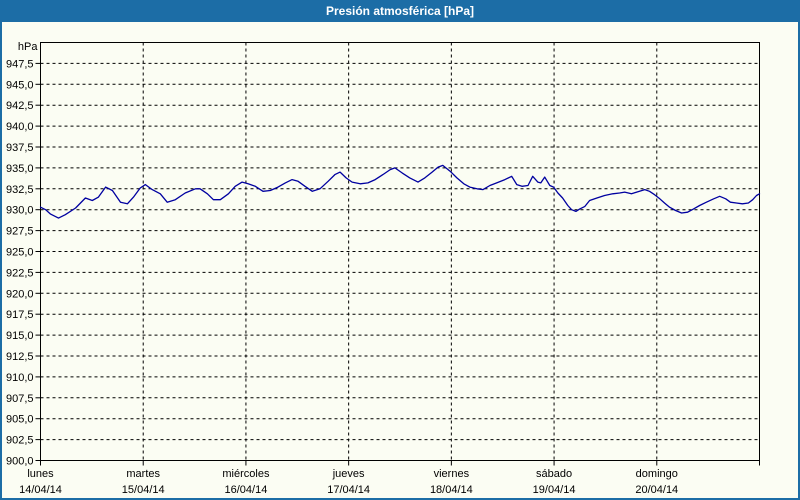 The width and height of the screenshot is (800, 500). Describe the element at coordinates (451, 490) in the screenshot. I see `x-day-date: 18/04/14` at that location.